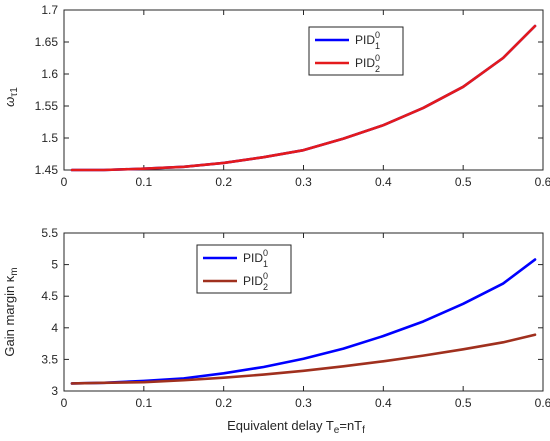 The width and height of the screenshot is (550, 441). Describe the element at coordinates (54, 265) in the screenshot. I see `y-tick-label: 5` at that location.